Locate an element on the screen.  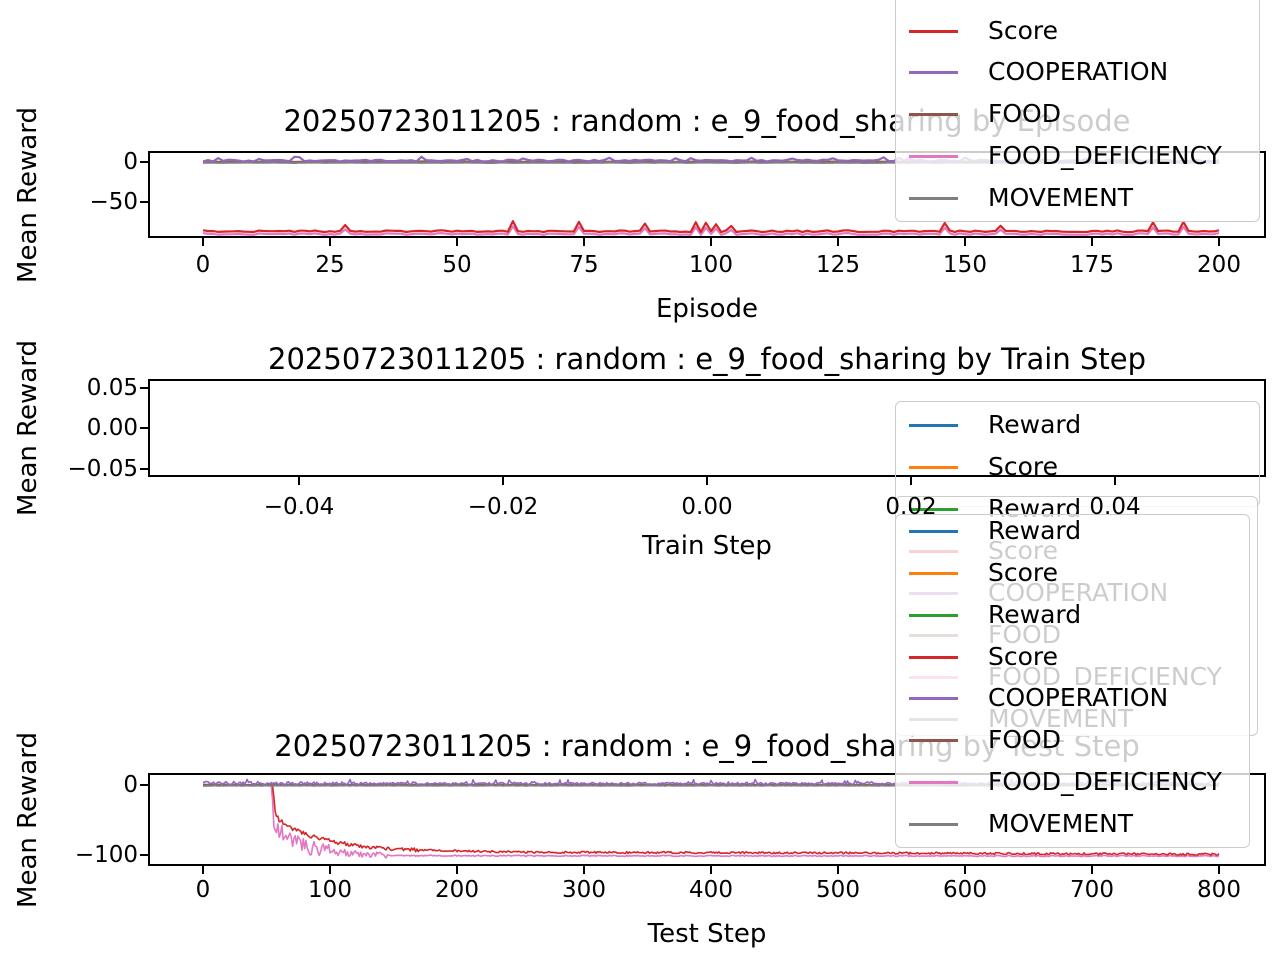
x-tick-label: 300 is located at coordinates (584, 890).